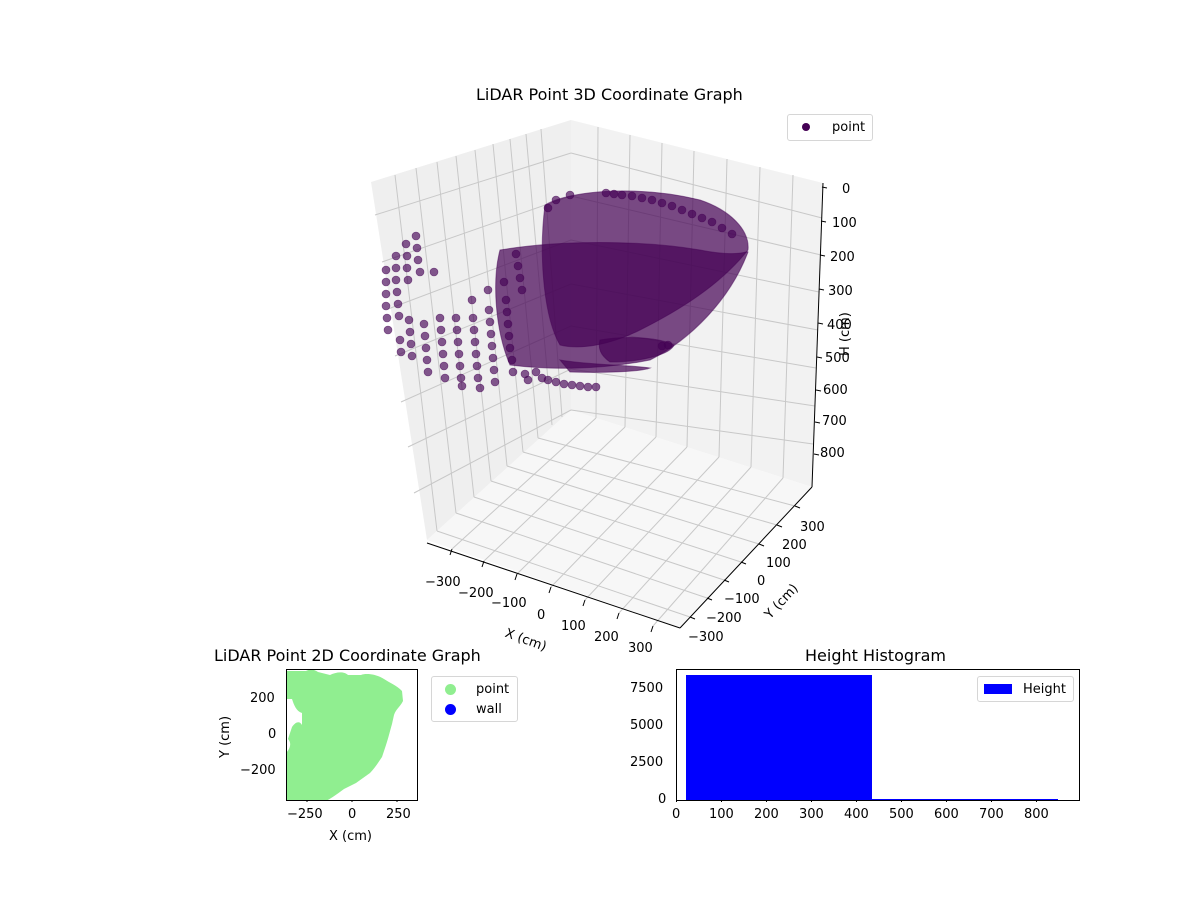  I want to click on title-2d: LiDAR Point 2D Coordinate Graph, so click(347, 655).